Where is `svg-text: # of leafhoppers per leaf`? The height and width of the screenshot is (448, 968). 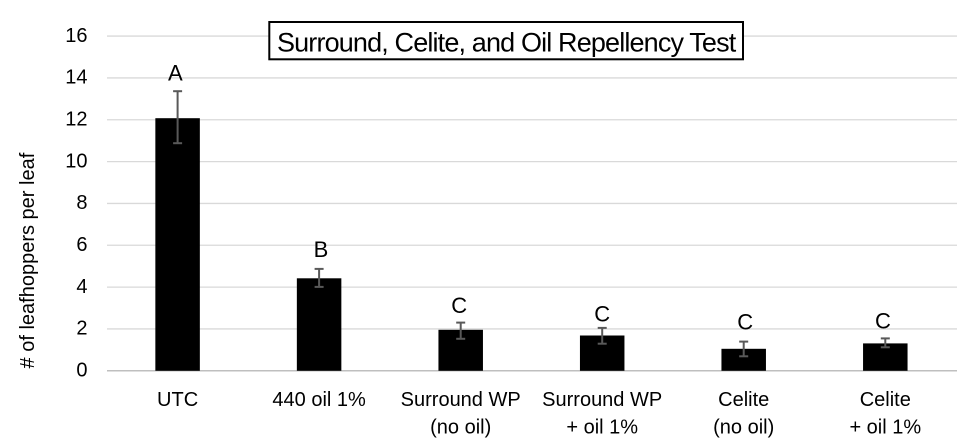
svg-text: # of leafhoppers per leaf is located at coordinates (28, 260).